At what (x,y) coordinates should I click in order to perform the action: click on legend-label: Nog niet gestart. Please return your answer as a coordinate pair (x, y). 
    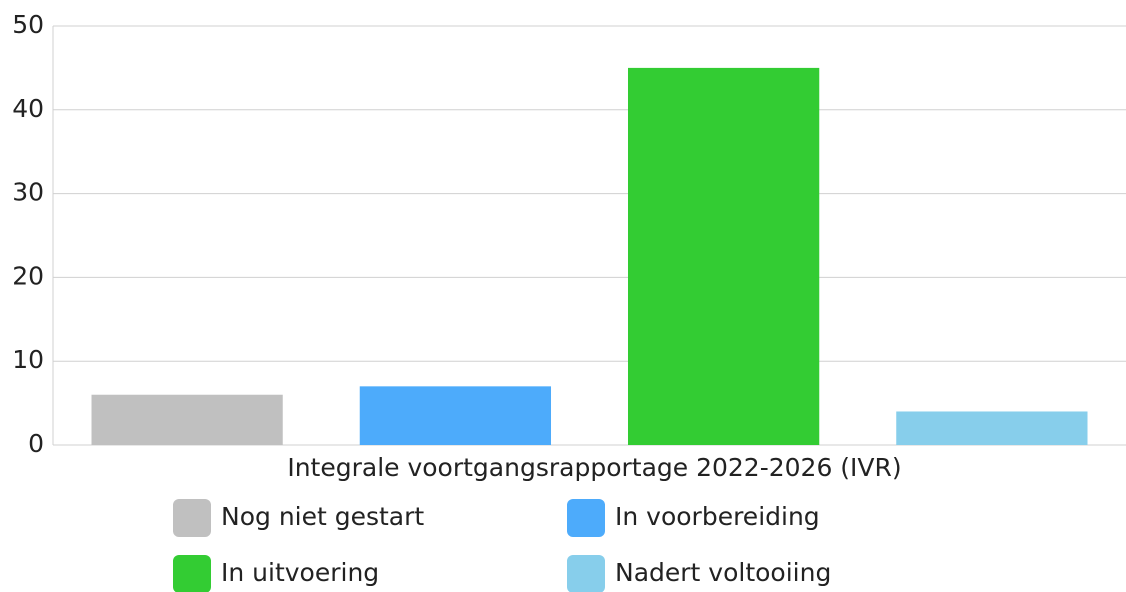
    Looking at the image, I should click on (322, 516).